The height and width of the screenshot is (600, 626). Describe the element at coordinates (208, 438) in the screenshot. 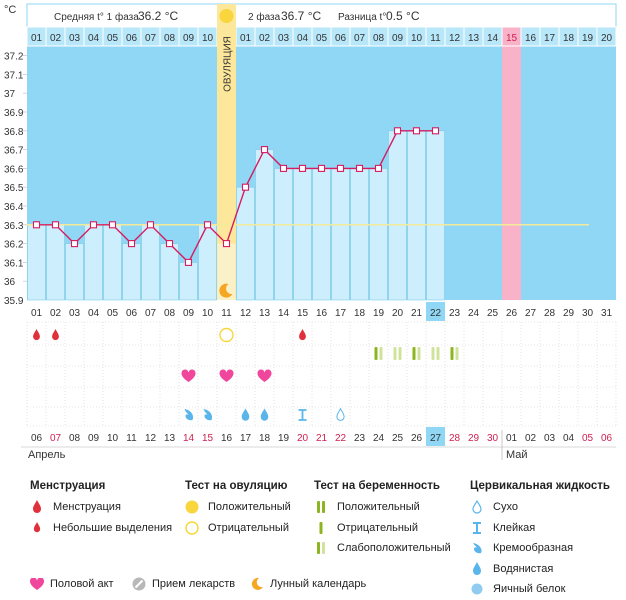

I see `calendar-date: 15` at that location.